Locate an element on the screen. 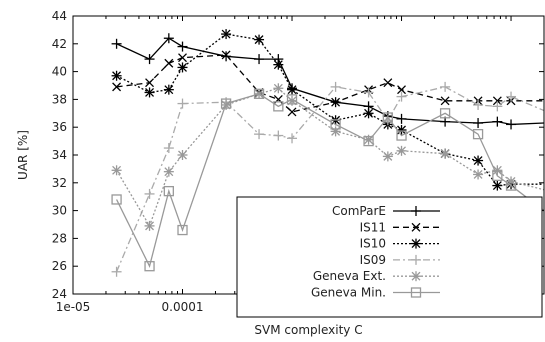 This screenshot has height=342, width=545. y-tick-label: 40 is located at coordinates (59, 72).